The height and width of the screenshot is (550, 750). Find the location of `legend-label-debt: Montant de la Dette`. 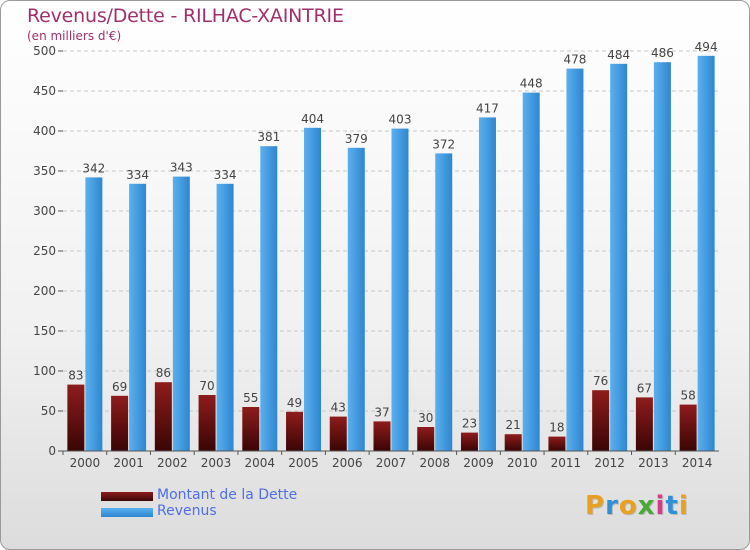

legend-label-debt: Montant de la Dette is located at coordinates (227, 495).